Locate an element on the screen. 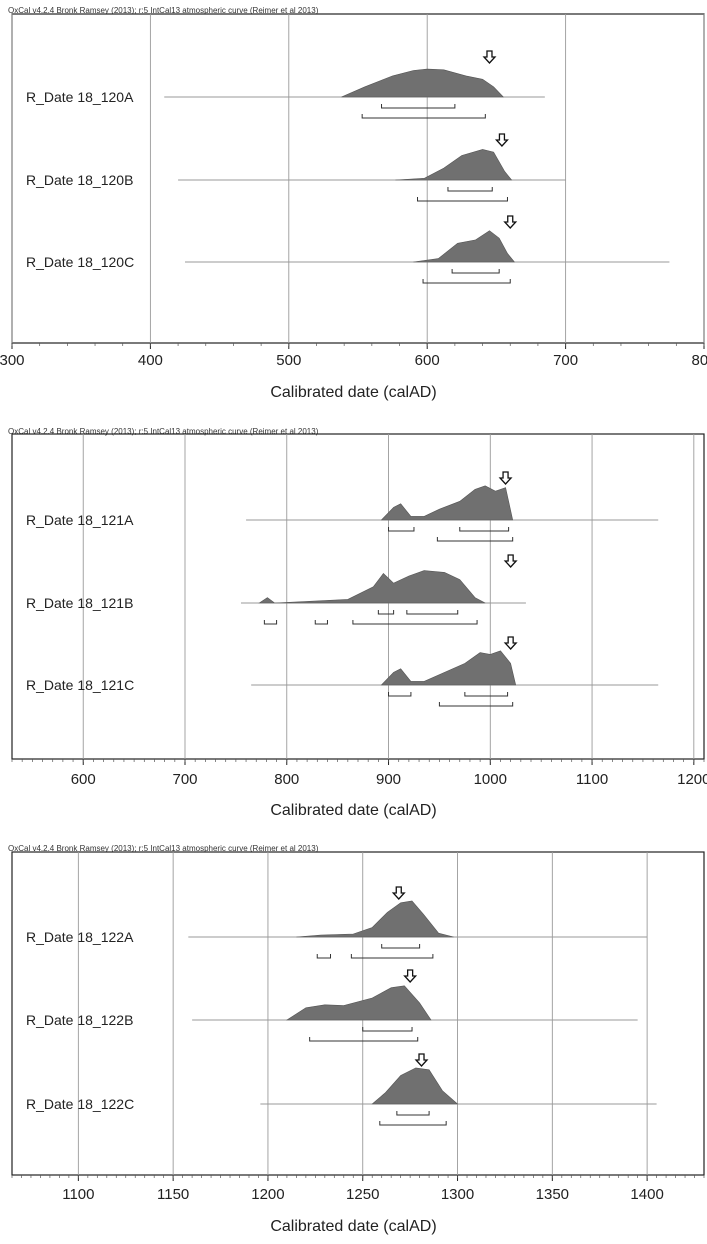 This screenshot has width=707, height=1244. date-row: R_Date 18_120C is located at coordinates (348, 249).